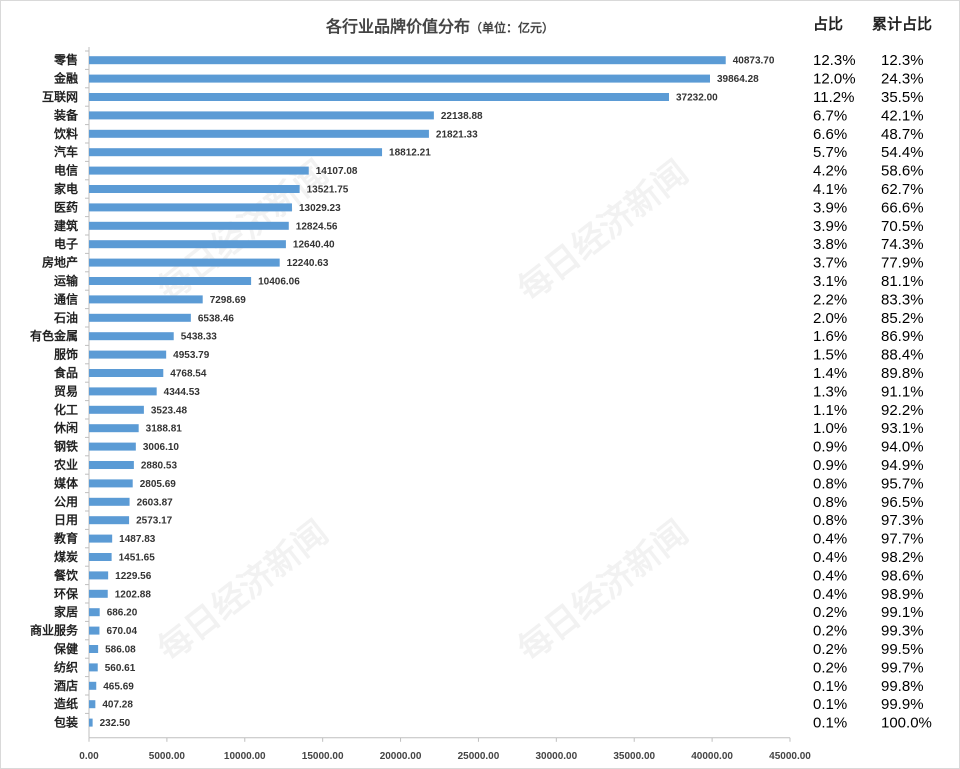 This screenshot has width=960, height=769. I want to click on category-label: 纺织, so click(66, 666).